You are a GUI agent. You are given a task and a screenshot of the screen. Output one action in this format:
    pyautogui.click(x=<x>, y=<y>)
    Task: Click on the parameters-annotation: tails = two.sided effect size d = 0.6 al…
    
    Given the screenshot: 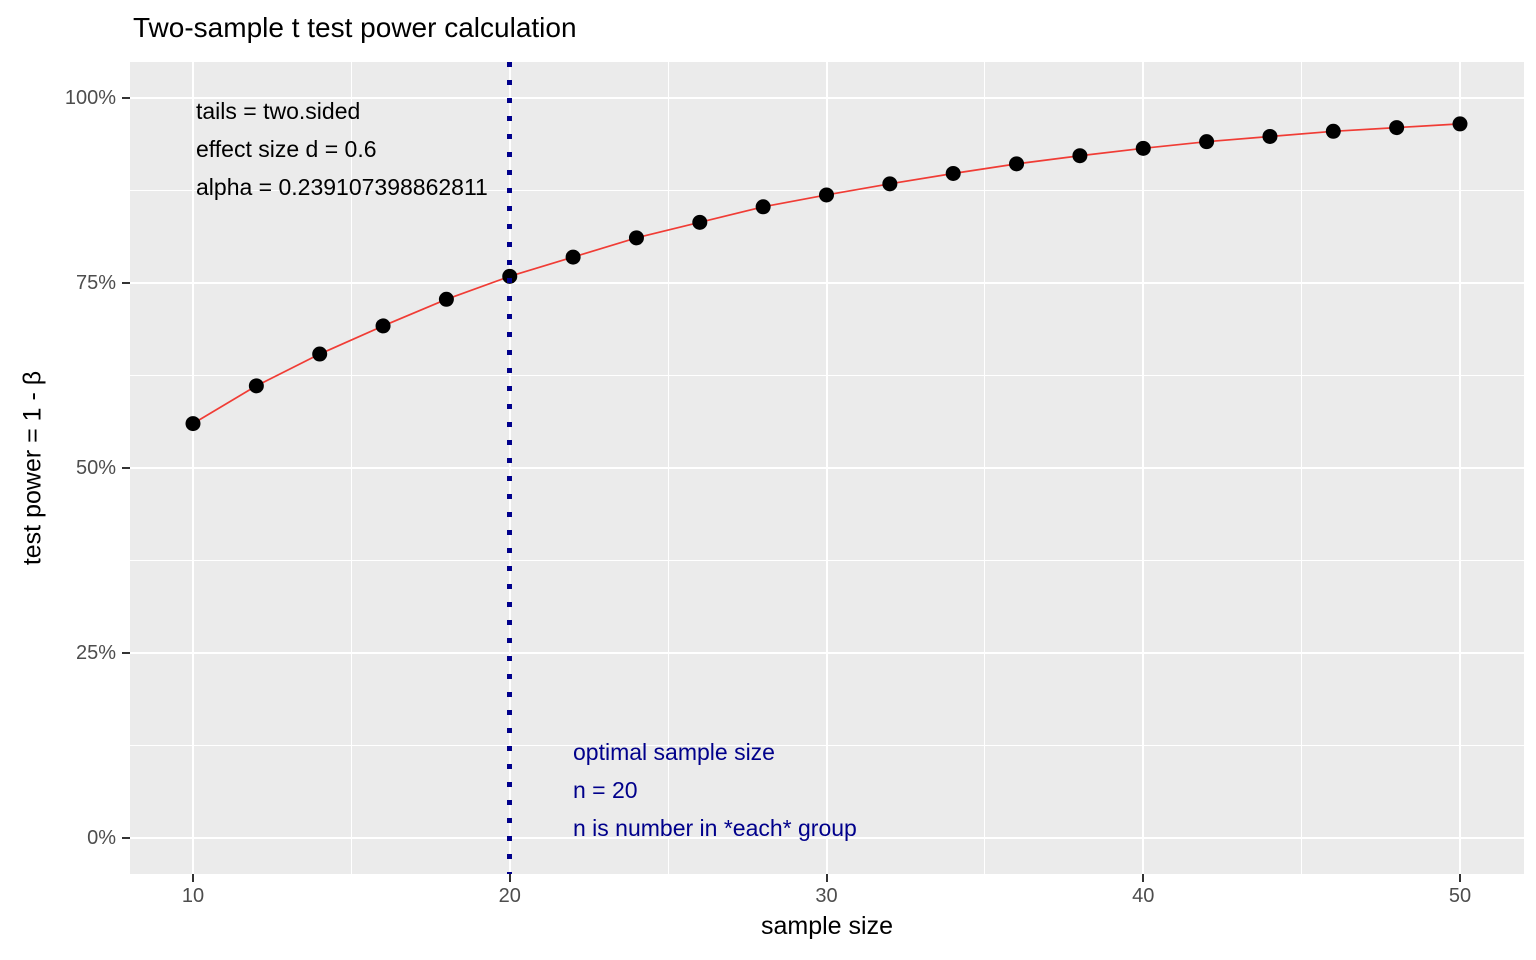 What is the action you would take?
    pyautogui.click(x=342, y=149)
    